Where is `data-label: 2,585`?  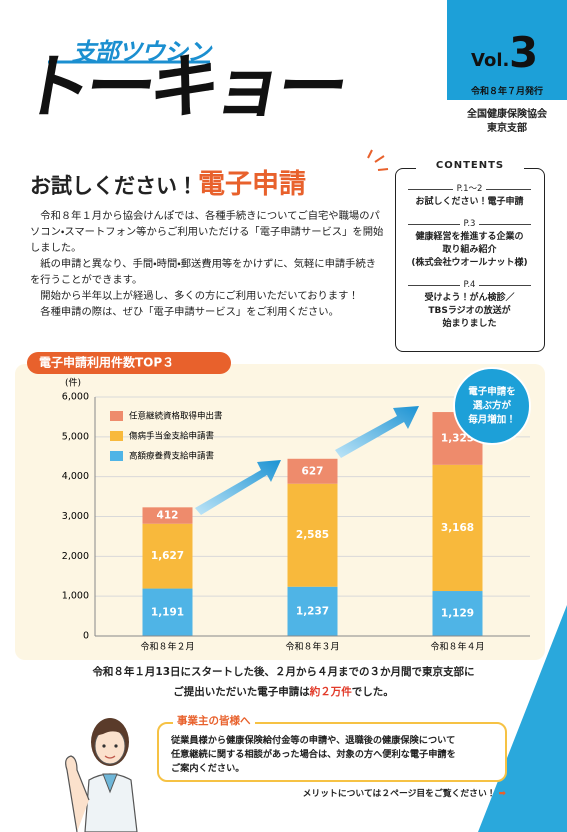
data-label: 2,585 is located at coordinates (312, 535).